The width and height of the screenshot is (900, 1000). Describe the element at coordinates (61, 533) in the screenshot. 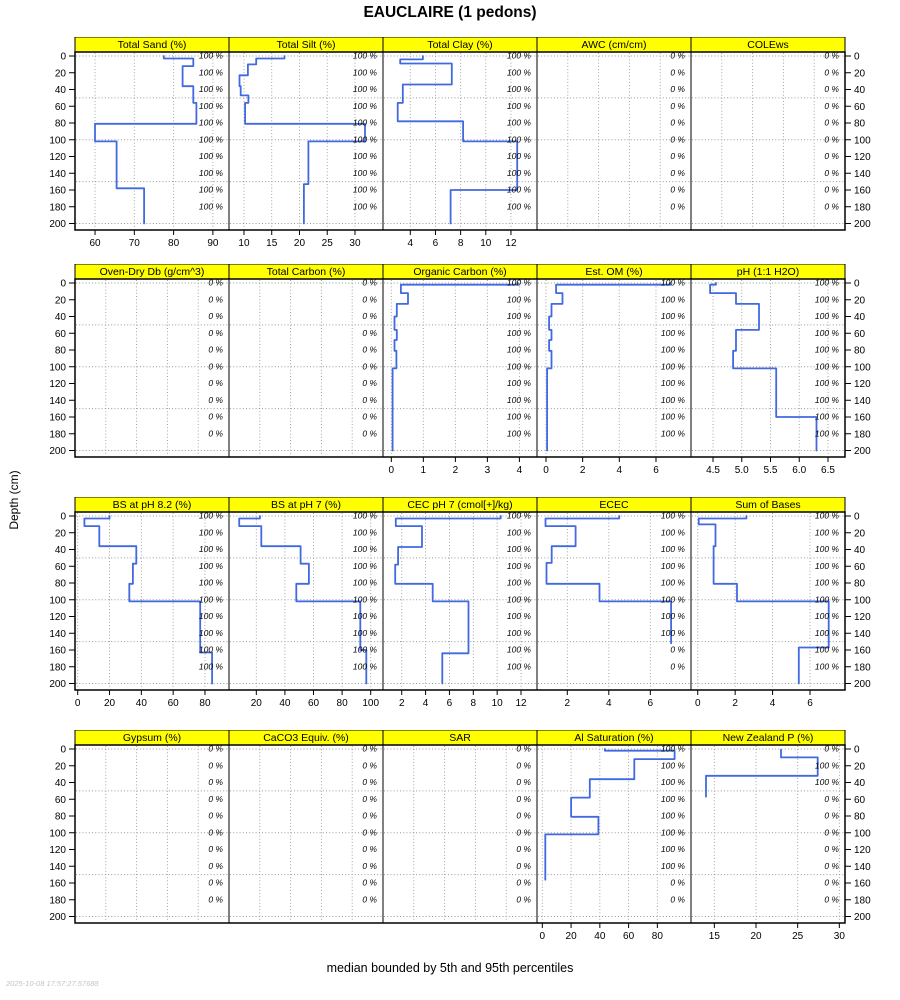

I see `depth-tick-label-left: 20` at that location.